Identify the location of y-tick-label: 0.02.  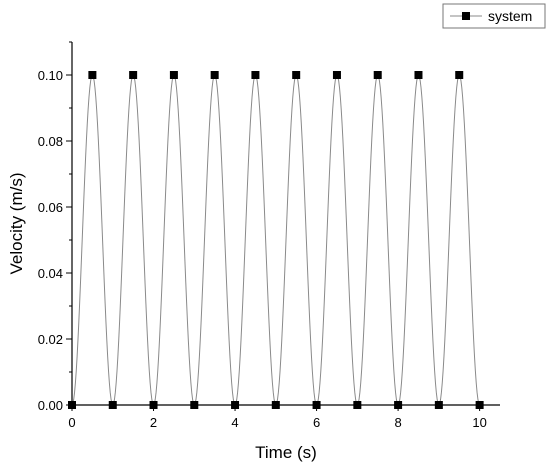
(50, 339).